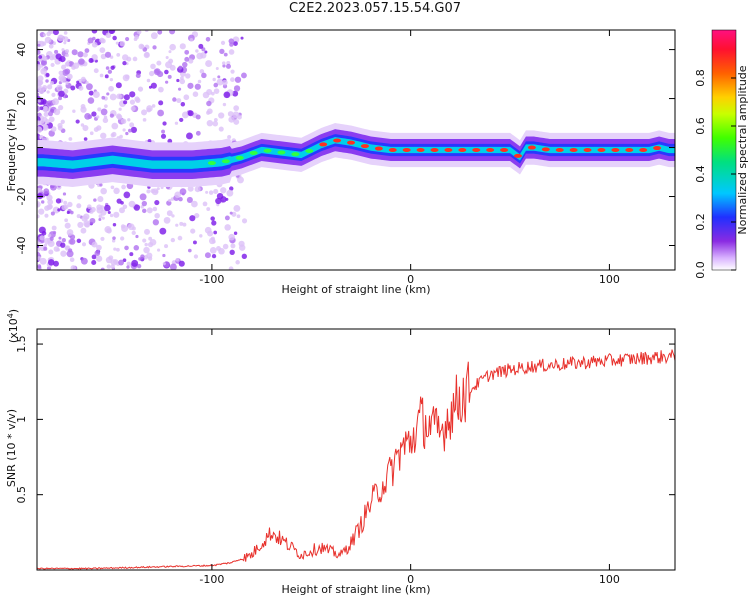 The width and height of the screenshot is (750, 600). What do you see at coordinates (21, 495) in the screenshot?
I see `y-tick-label: 0.5` at bounding box center [21, 495].